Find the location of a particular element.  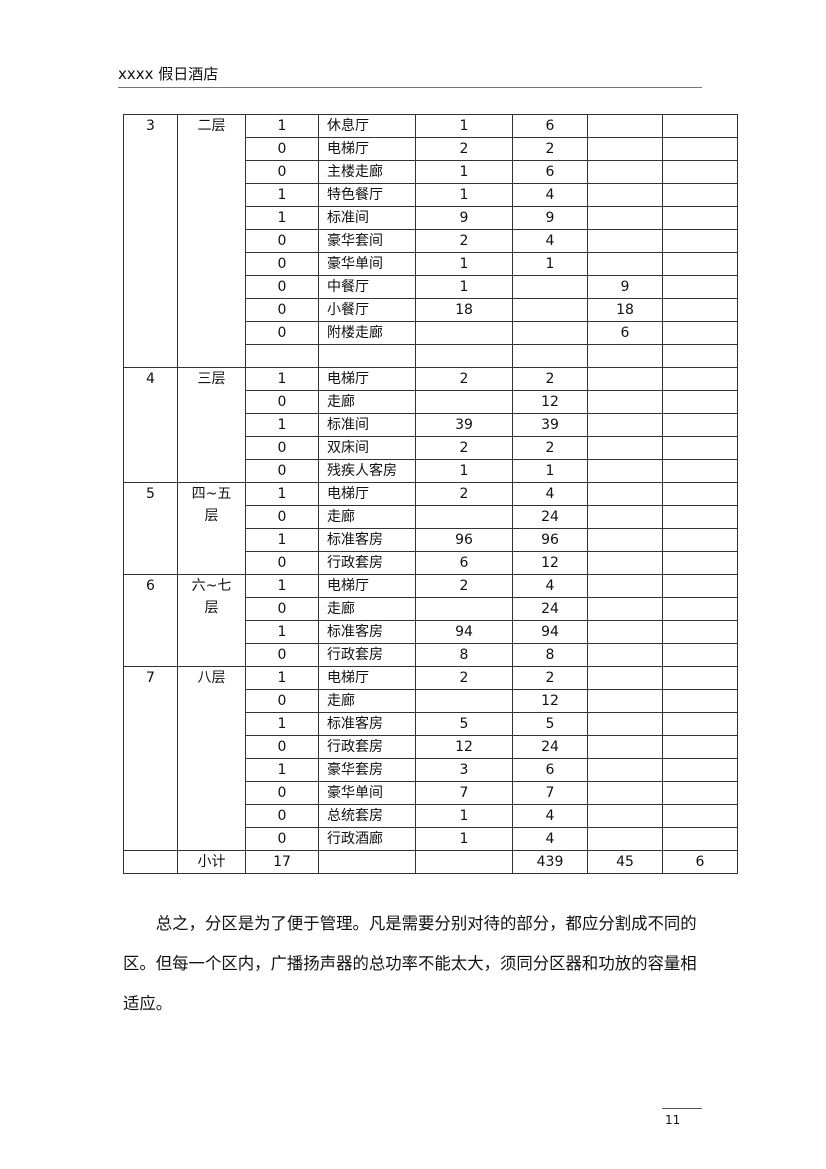

count: 39 is located at coordinates (464, 425).